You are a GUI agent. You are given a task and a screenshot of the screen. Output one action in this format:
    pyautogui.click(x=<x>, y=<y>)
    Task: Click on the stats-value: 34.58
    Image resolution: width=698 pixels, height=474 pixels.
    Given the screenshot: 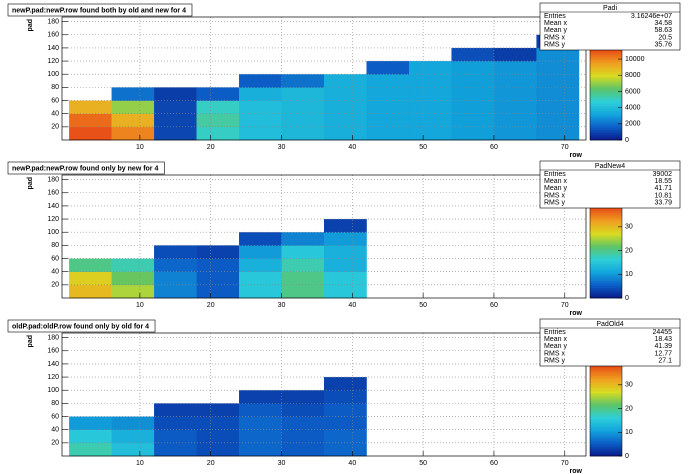 What is the action you would take?
    pyautogui.click(x=663, y=23)
    